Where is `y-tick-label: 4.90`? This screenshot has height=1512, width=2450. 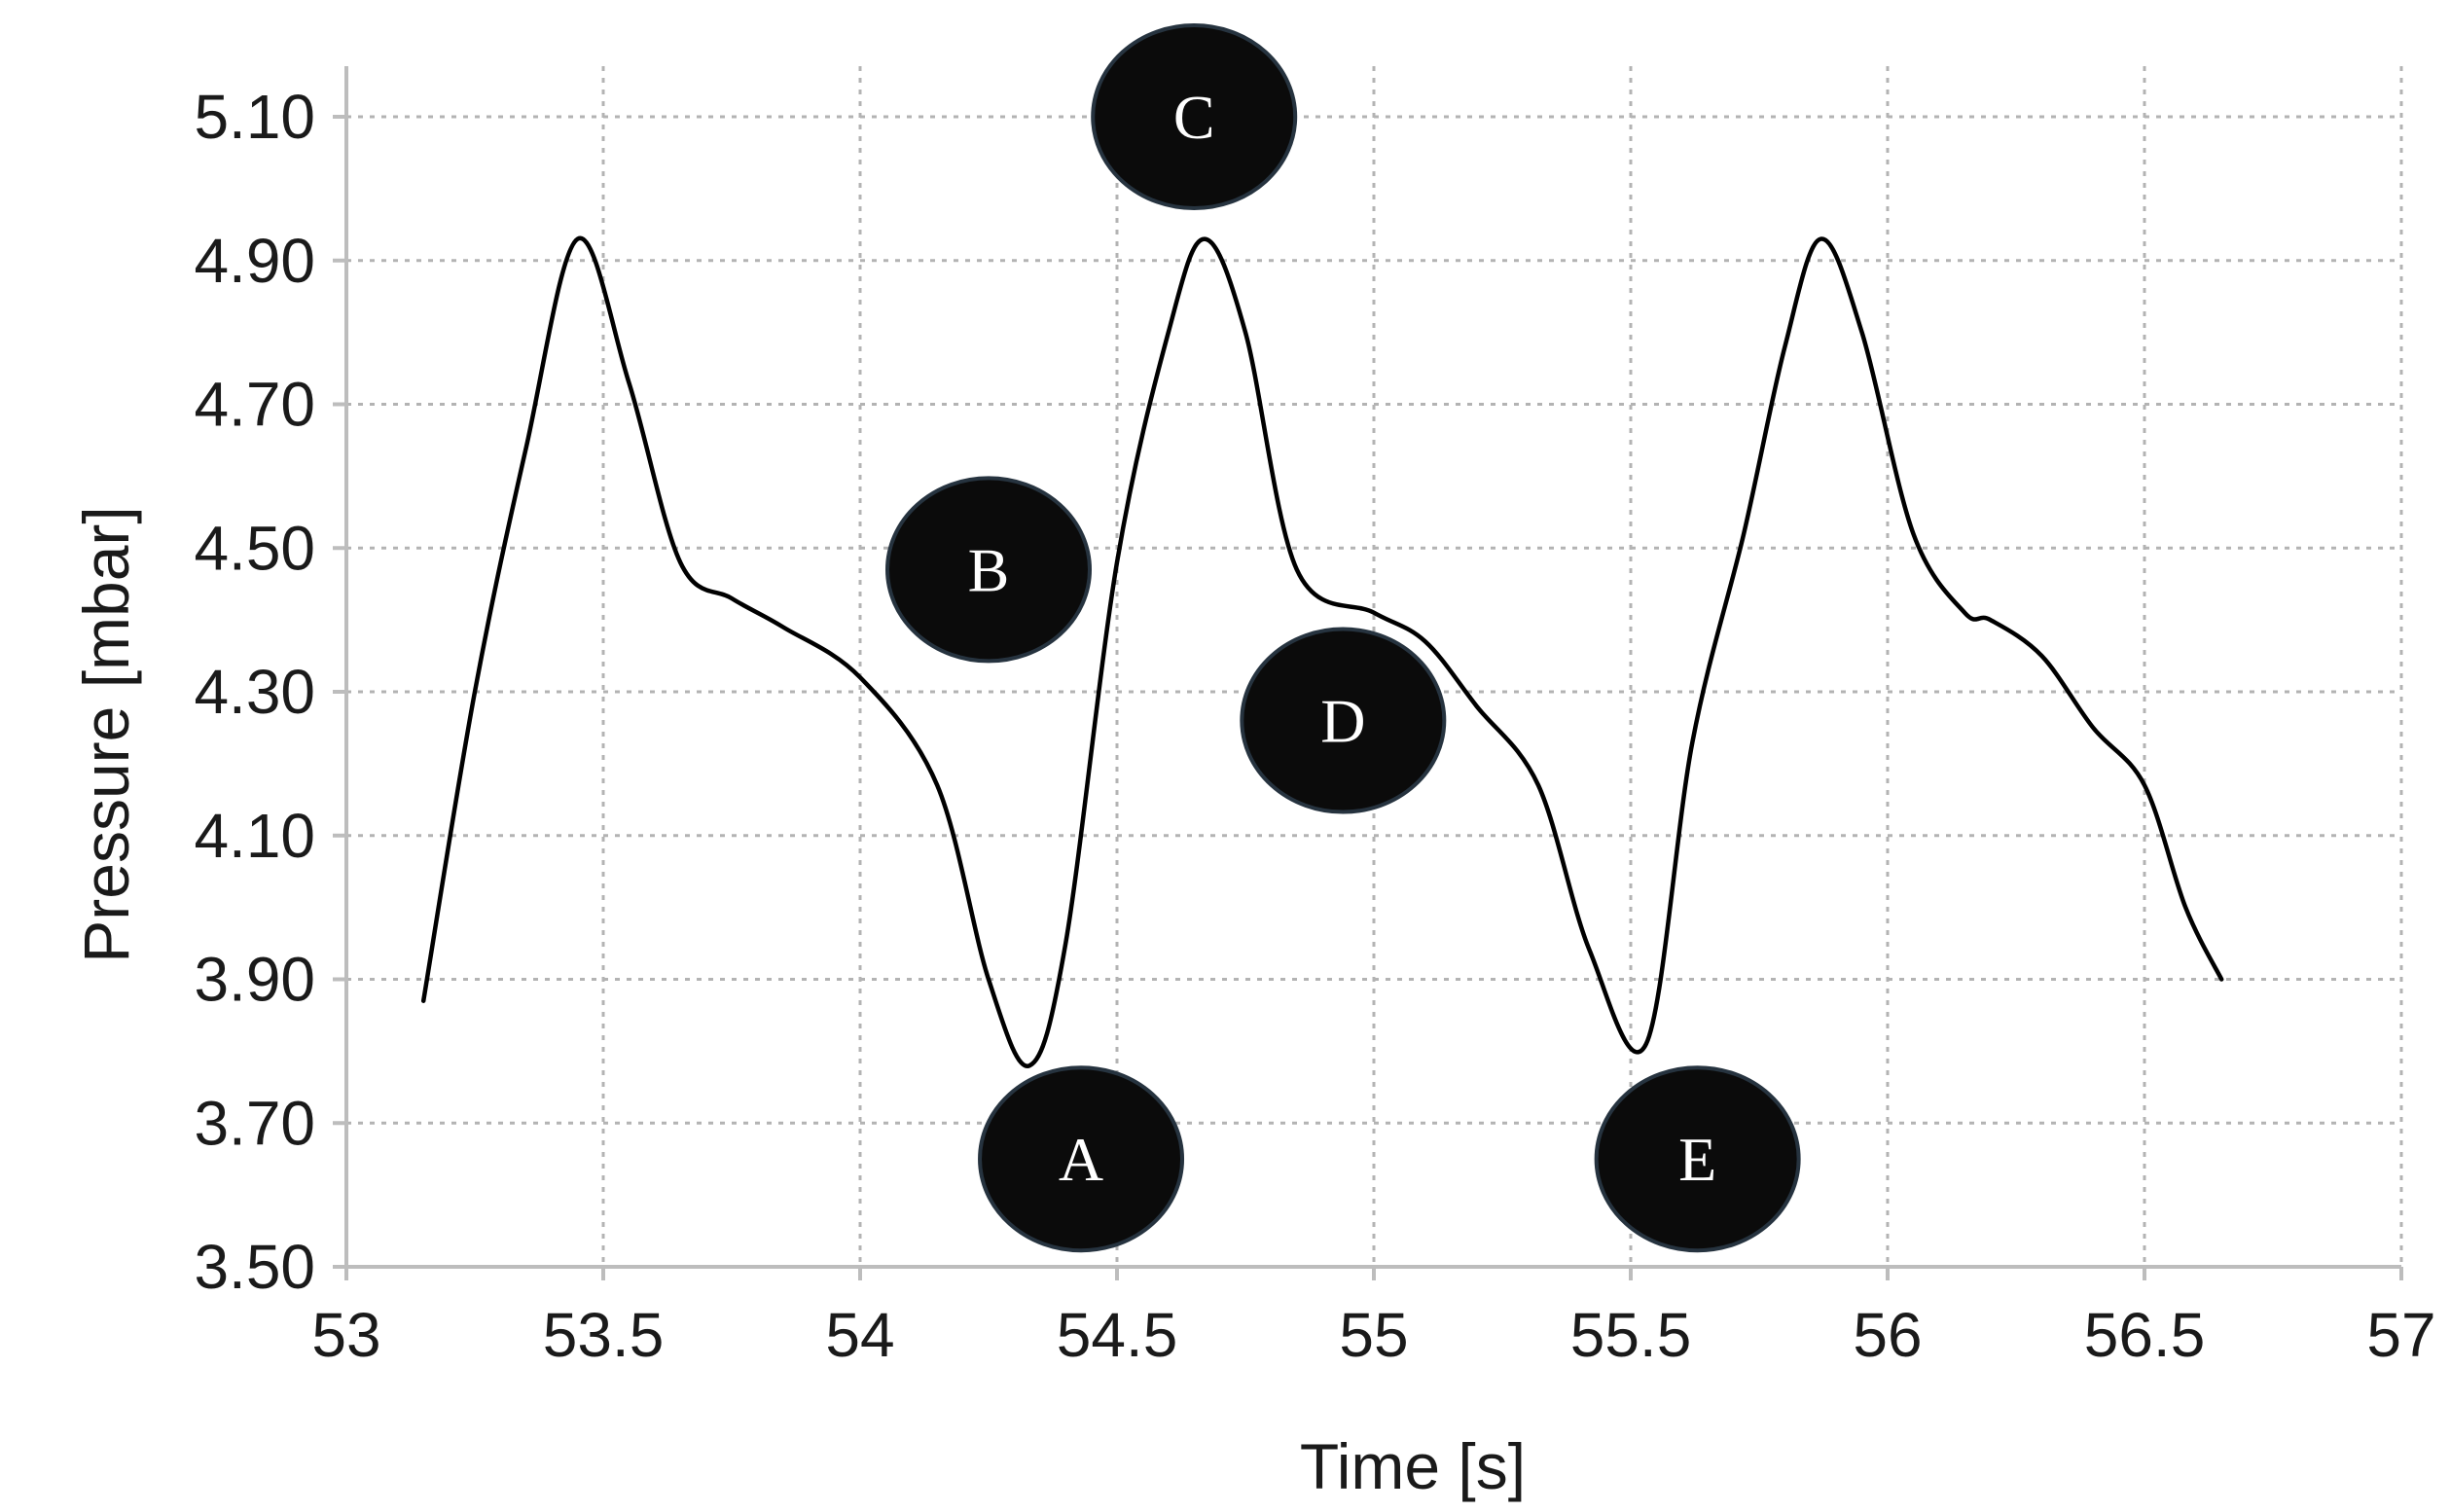
y-tick-label: 4.90 is located at coordinates (255, 261).